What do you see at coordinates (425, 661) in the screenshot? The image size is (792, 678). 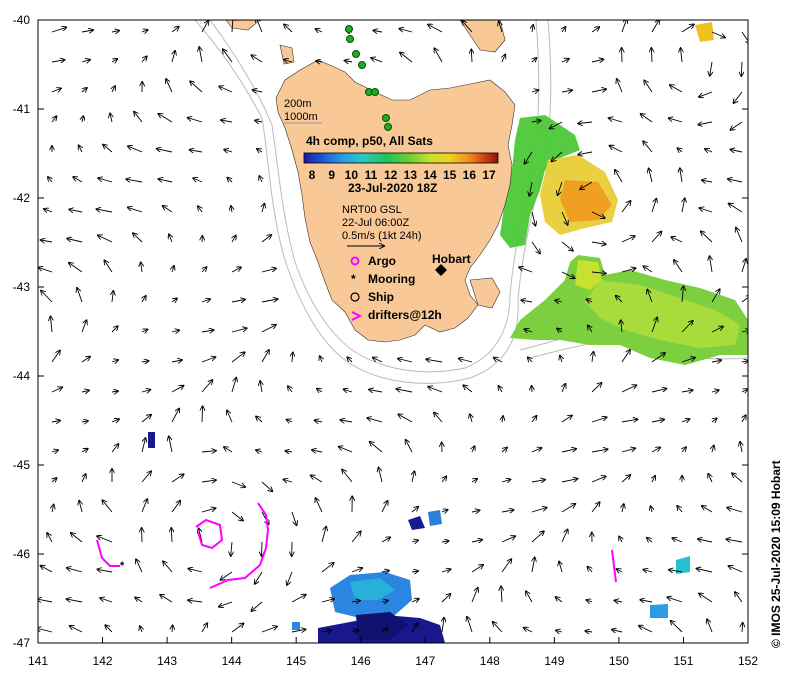 I see `x-tick-label: 147` at bounding box center [425, 661].